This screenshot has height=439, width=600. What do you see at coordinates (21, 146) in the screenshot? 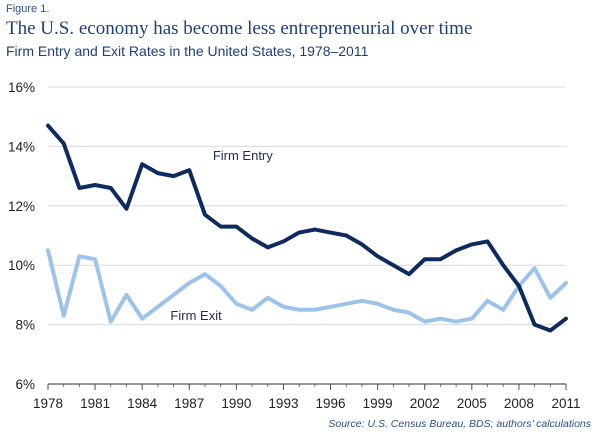
I see `y-tick-label: 14%` at bounding box center [21, 146].